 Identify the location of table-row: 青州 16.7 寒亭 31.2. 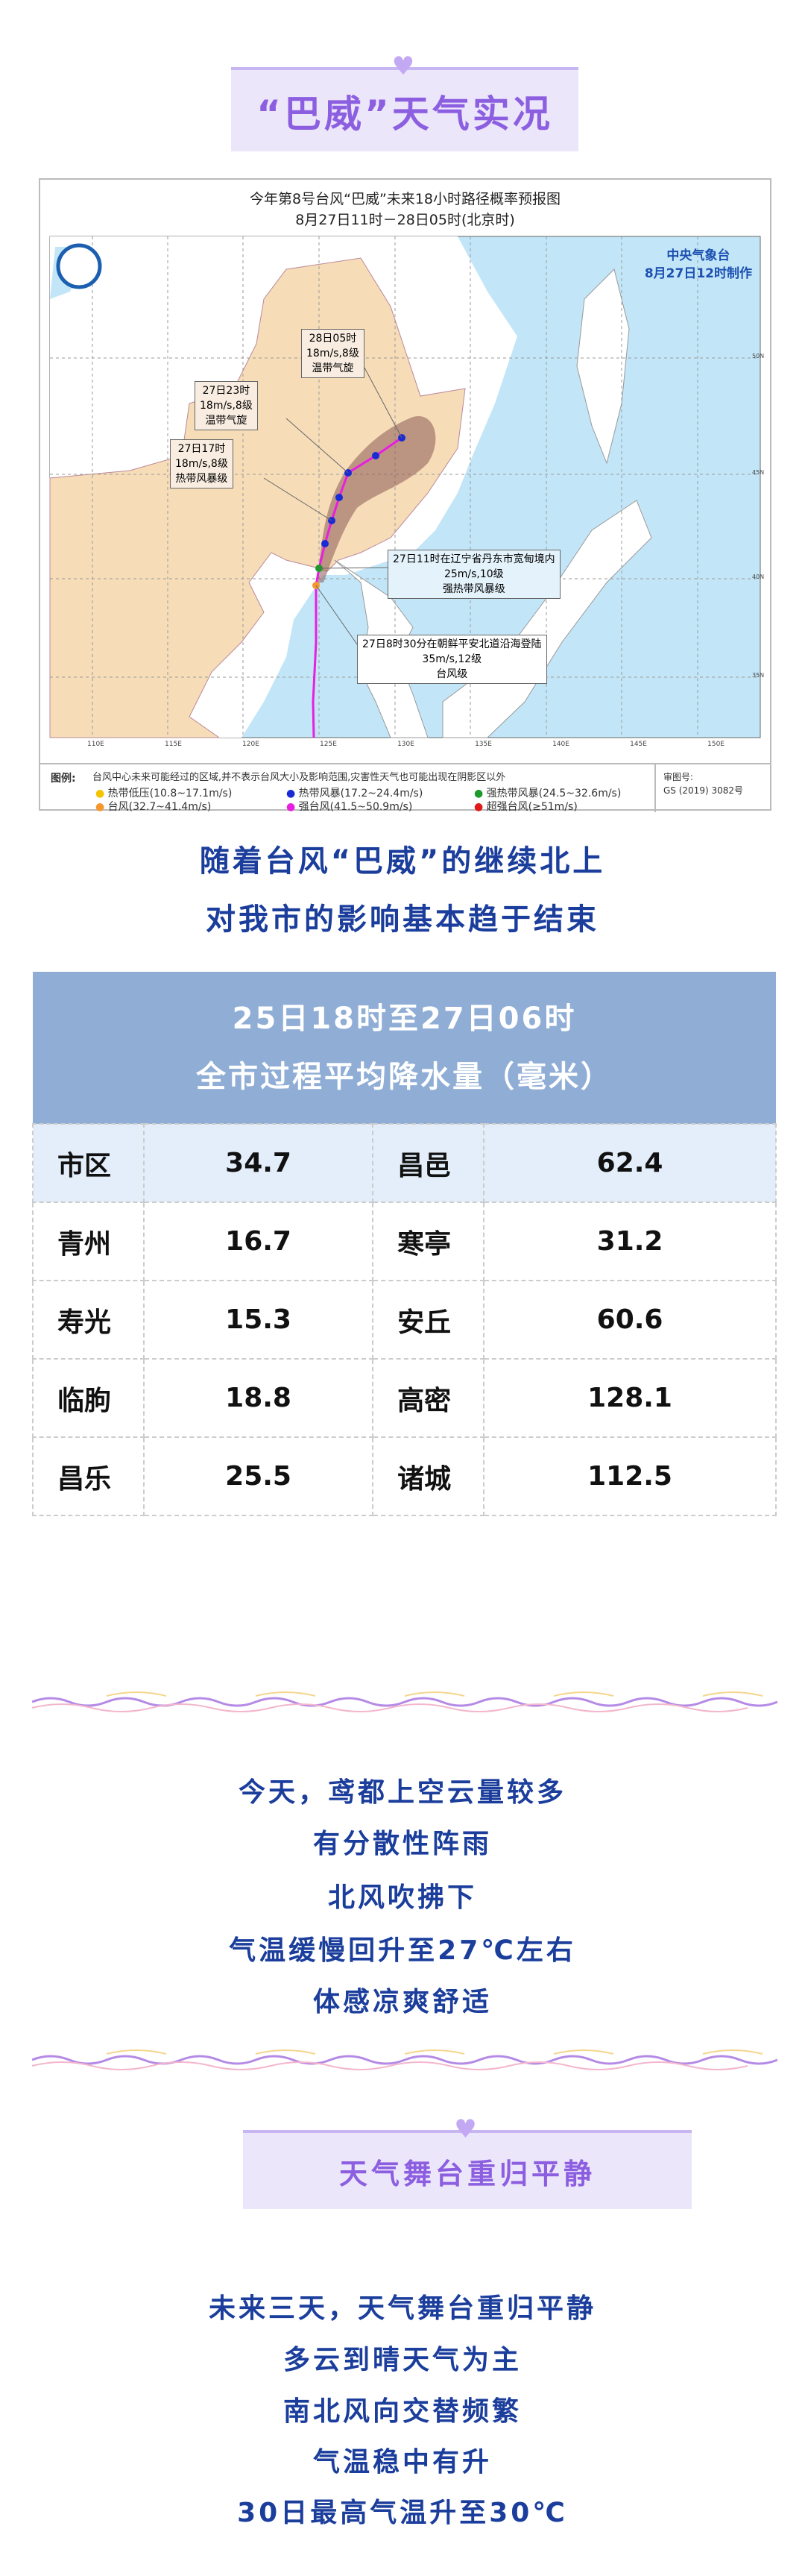
(404, 1241).